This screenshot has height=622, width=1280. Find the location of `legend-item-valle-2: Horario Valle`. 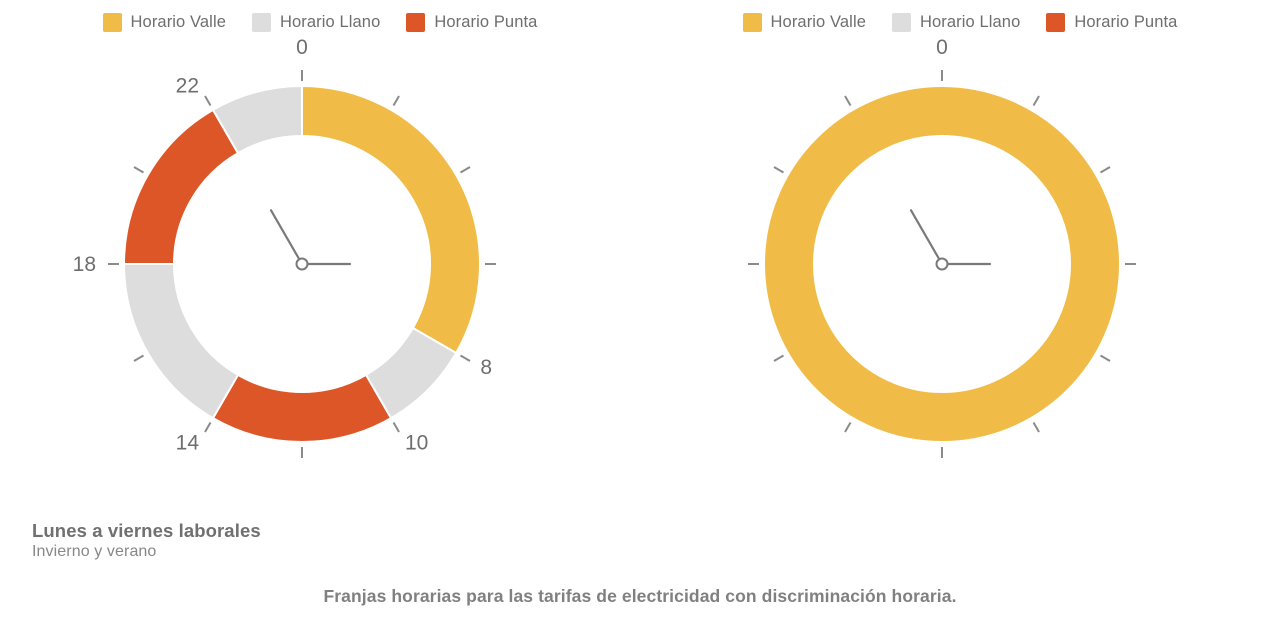

legend-item-valle-2: Horario Valle is located at coordinates (804, 22).